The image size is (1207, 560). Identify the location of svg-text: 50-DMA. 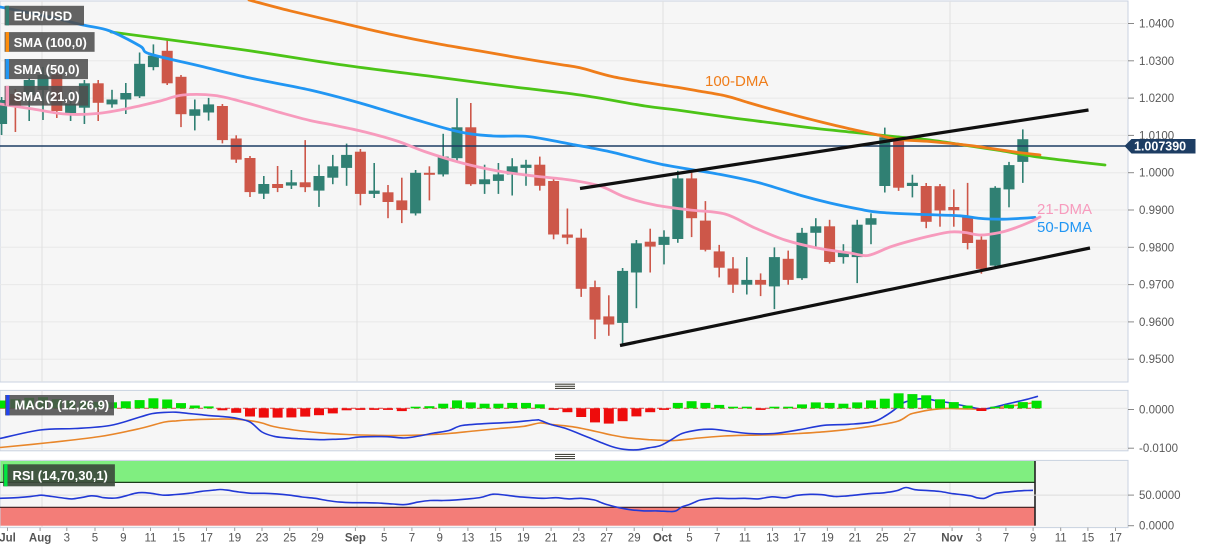
(1064, 227).